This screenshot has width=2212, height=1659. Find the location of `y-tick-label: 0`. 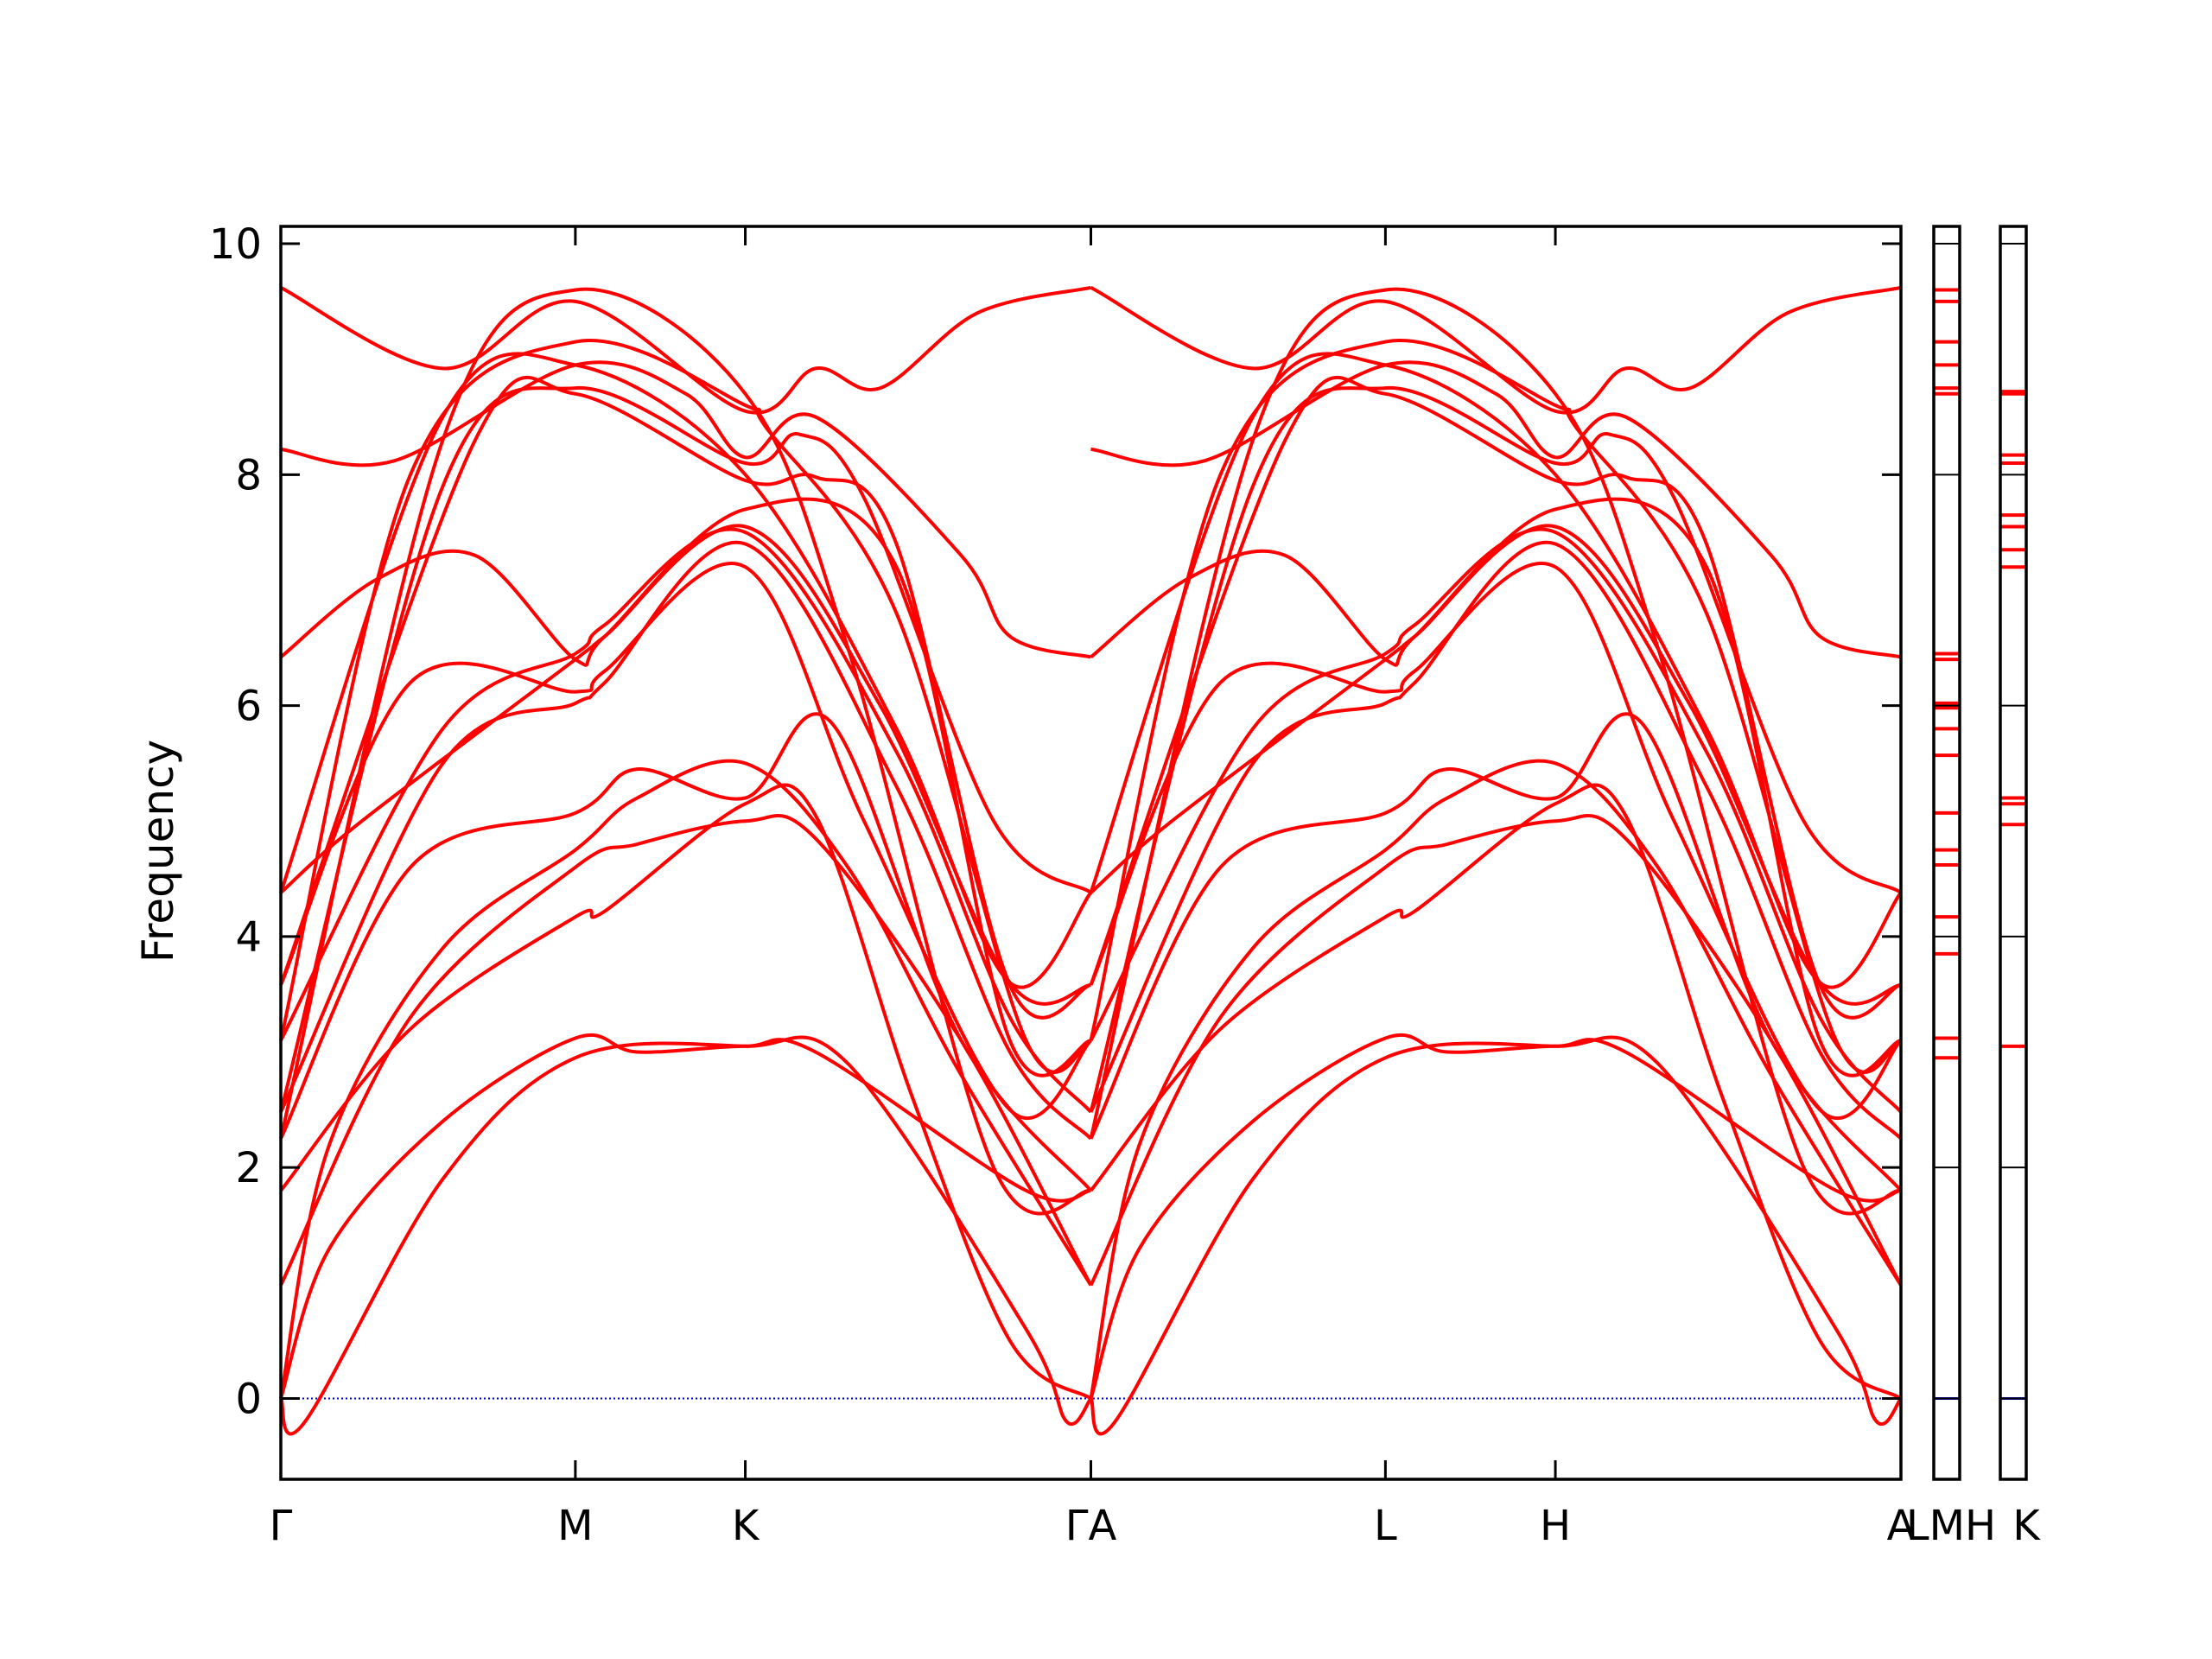

y-tick-label: 0 is located at coordinates (248, 1399).